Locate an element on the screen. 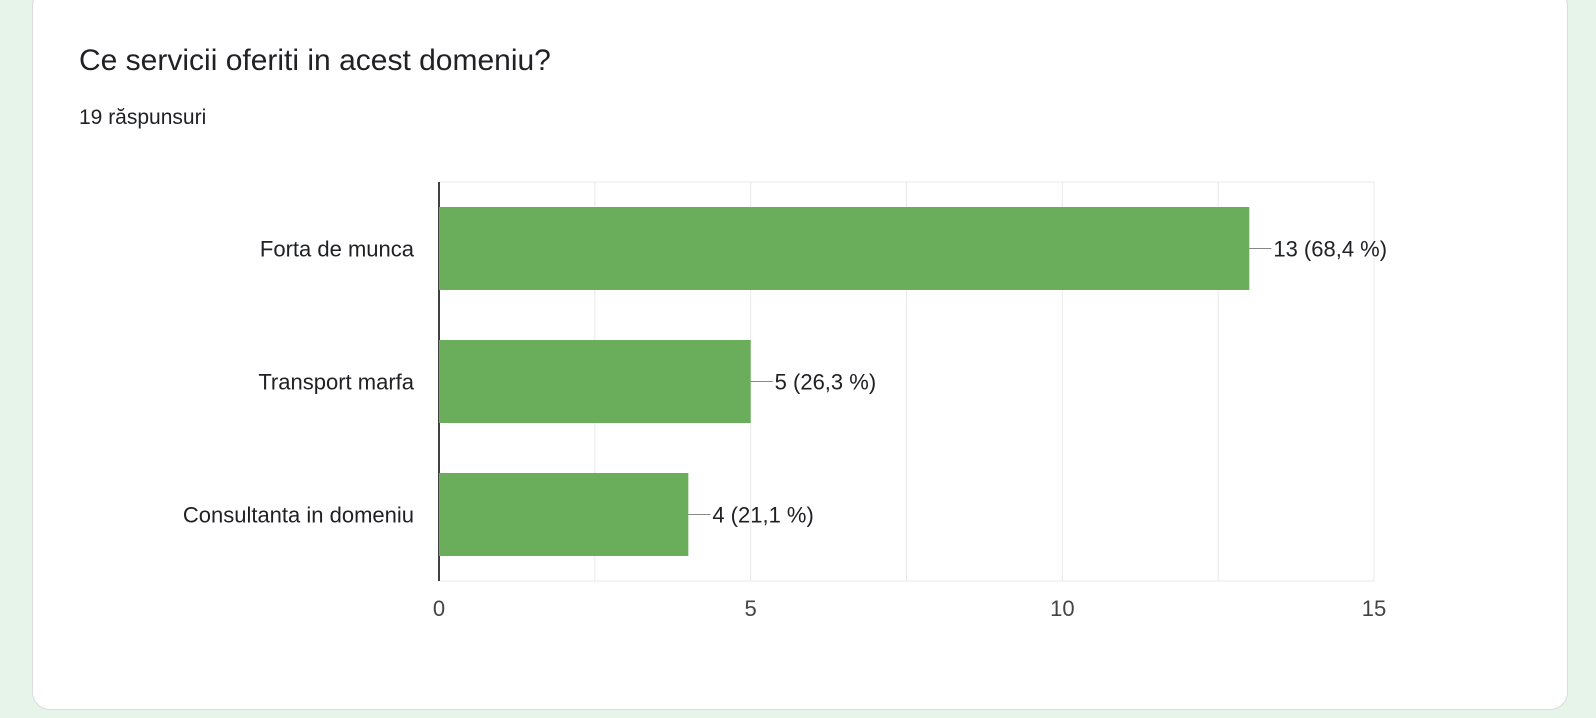  x-tick-label: 10 is located at coordinates (1062, 608).